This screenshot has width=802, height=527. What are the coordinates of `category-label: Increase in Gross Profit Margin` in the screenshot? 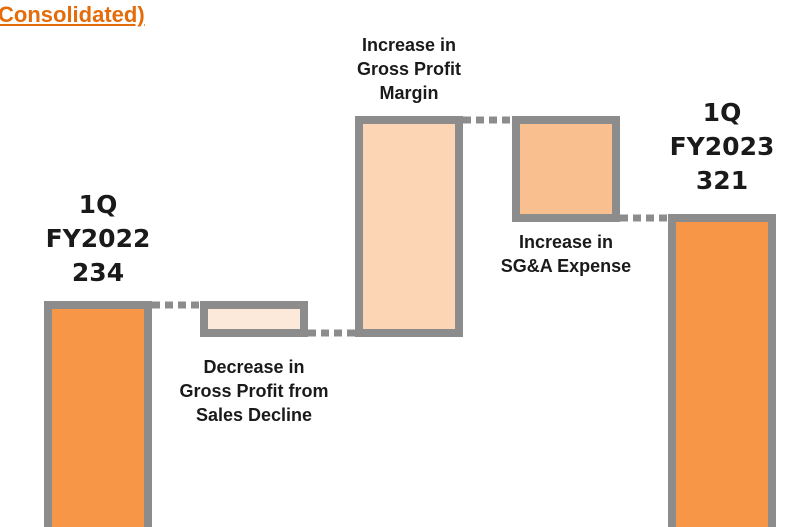 It's located at (409, 69).